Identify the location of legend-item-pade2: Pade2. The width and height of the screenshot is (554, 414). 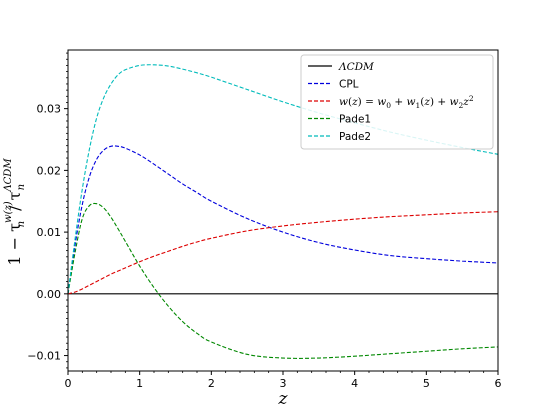
(339, 137).